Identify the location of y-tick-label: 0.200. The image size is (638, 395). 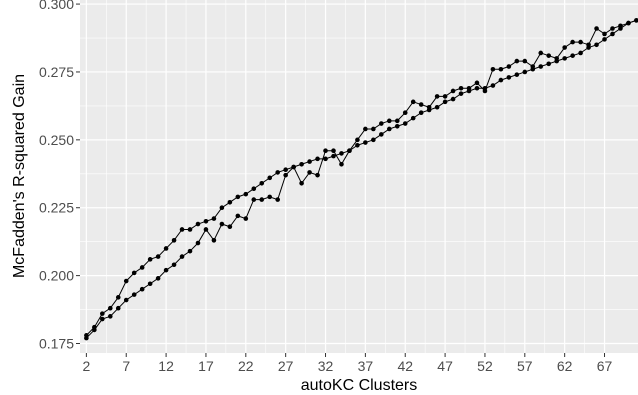
(56, 276).